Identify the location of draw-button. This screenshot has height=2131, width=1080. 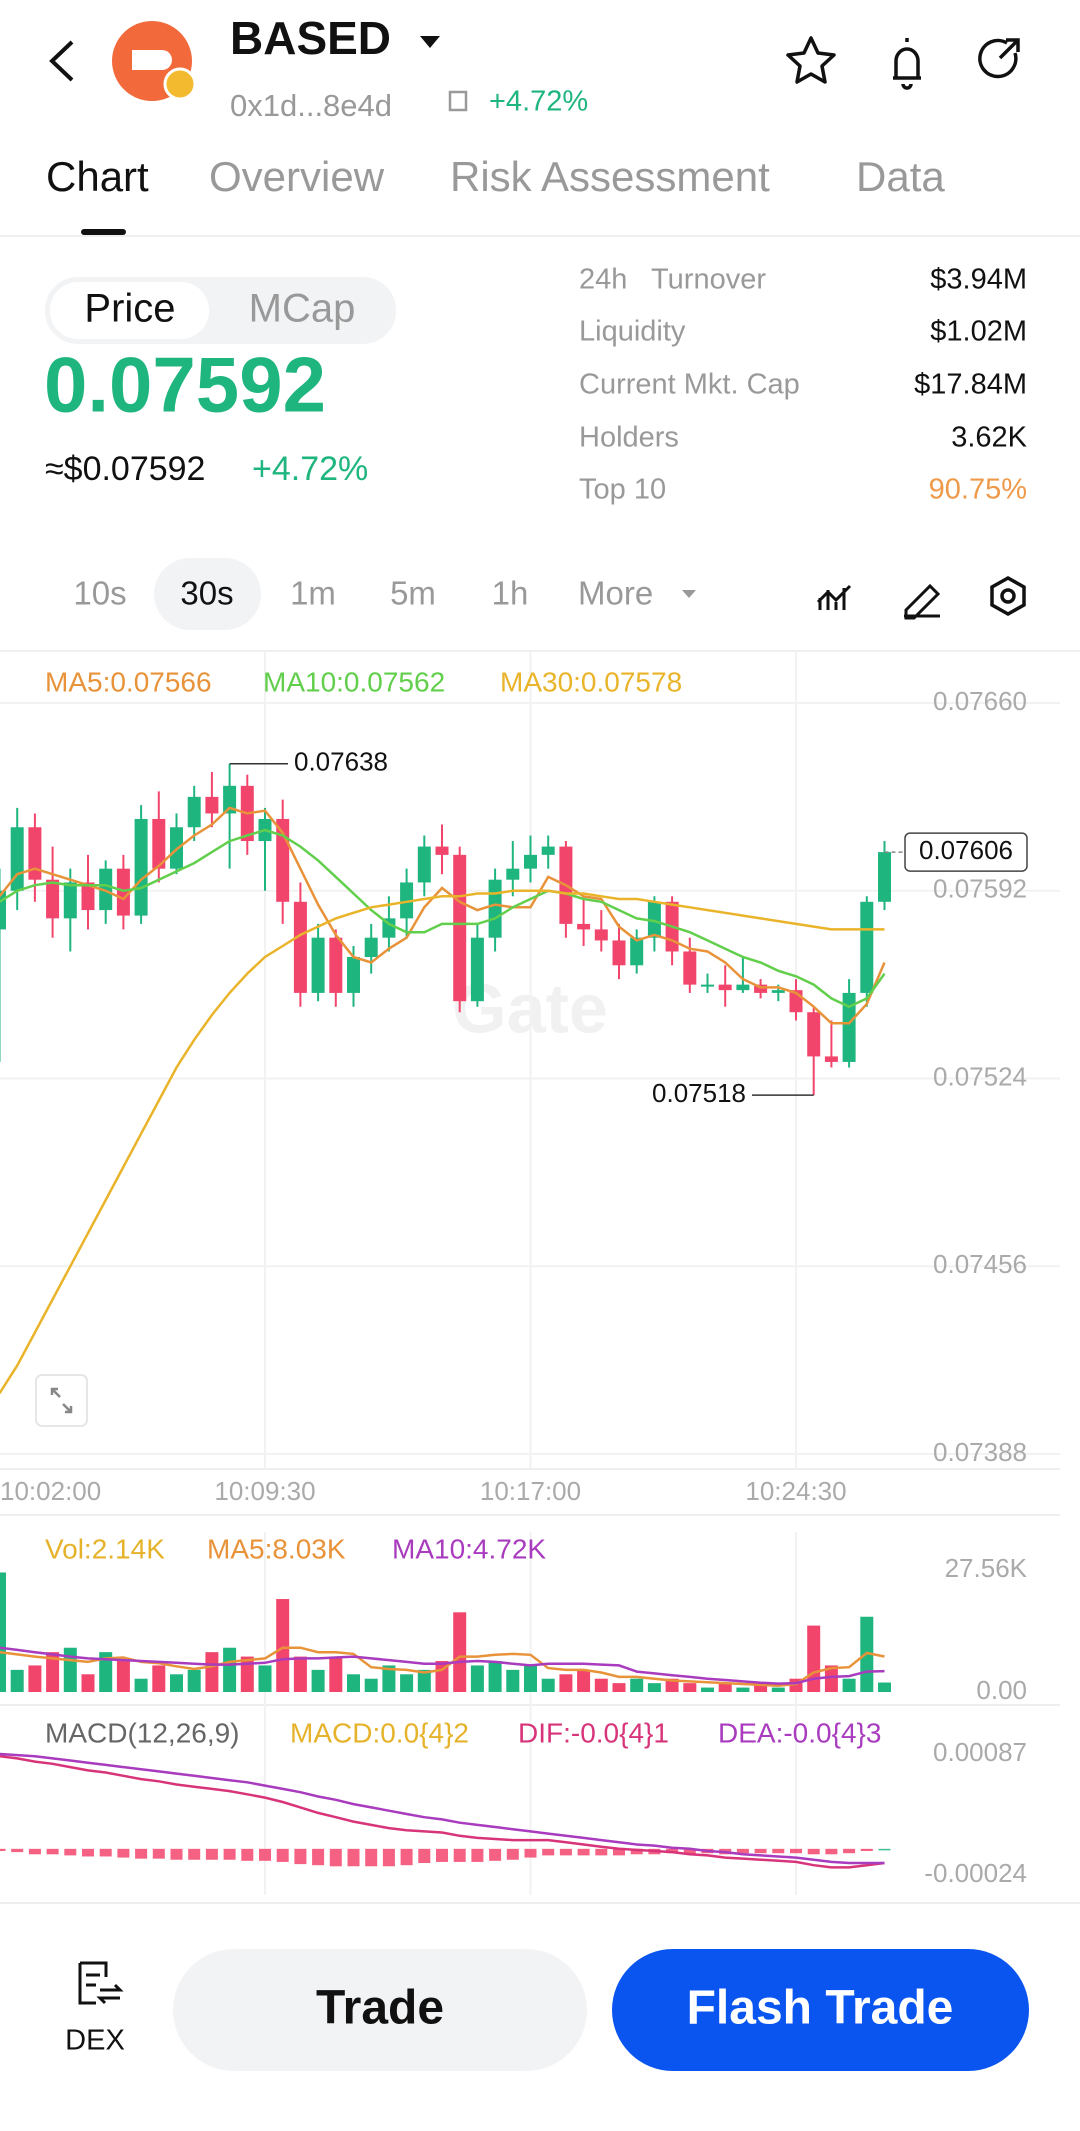
(922, 601).